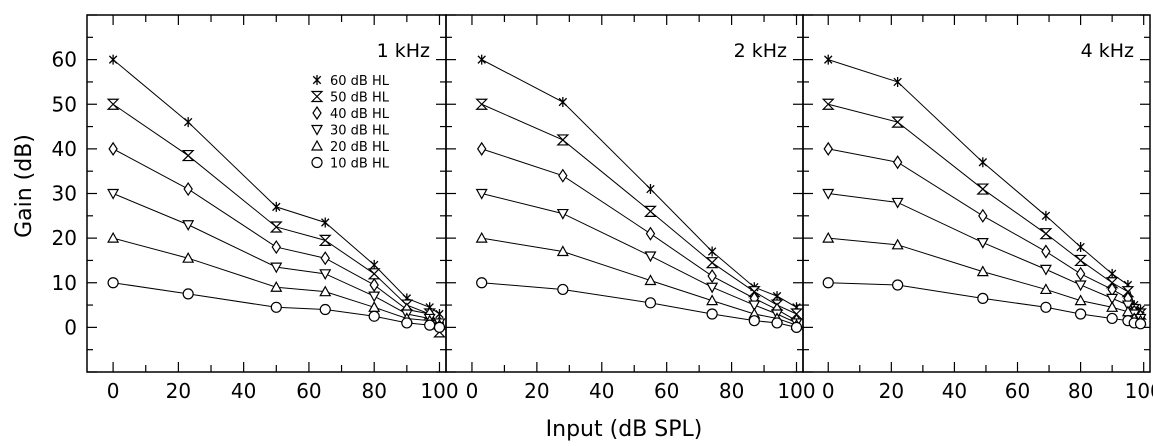  I want to click on legend-label: 10 dB HL, so click(360, 164).